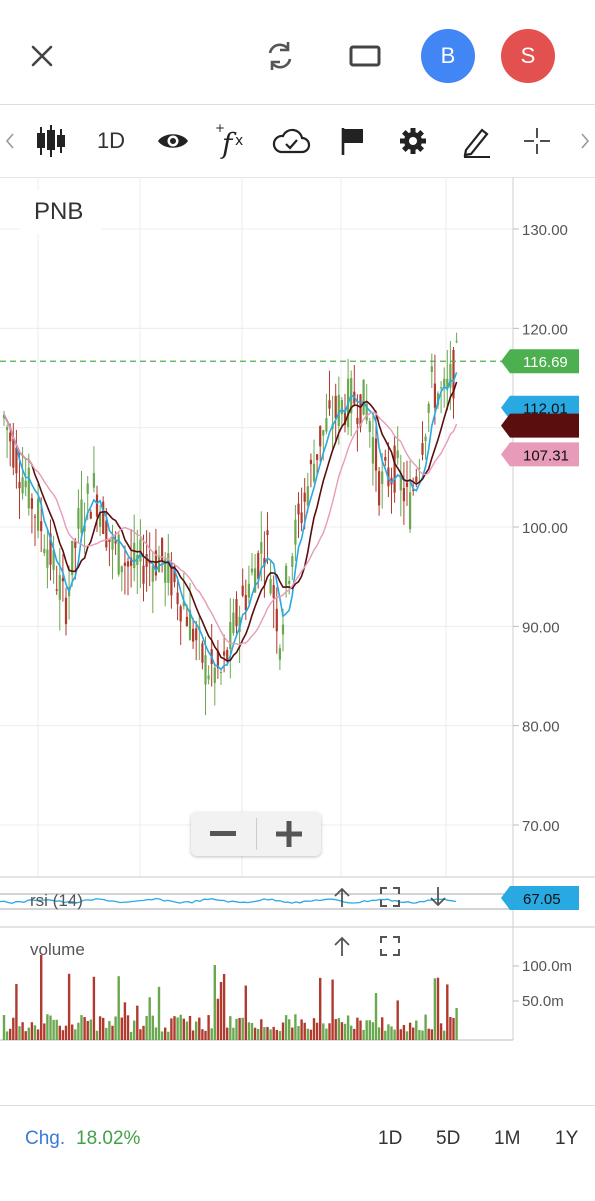 This screenshot has width=595, height=1201. I want to click on scroll-right-icon, so click(584, 141).